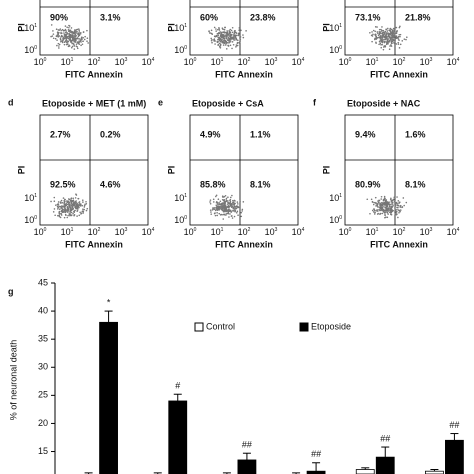 The image size is (474, 474). Describe the element at coordinates (177, 386) in the screenshot. I see `significance-mark: #` at that location.